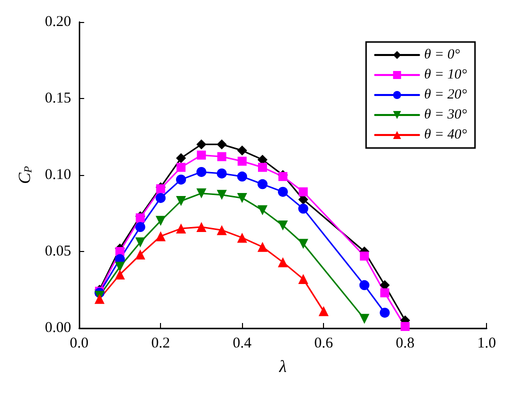 The height and width of the screenshot is (394, 507). What do you see at coordinates (58, 328) in the screenshot?
I see `y-tick-label: 0.00` at bounding box center [58, 328].